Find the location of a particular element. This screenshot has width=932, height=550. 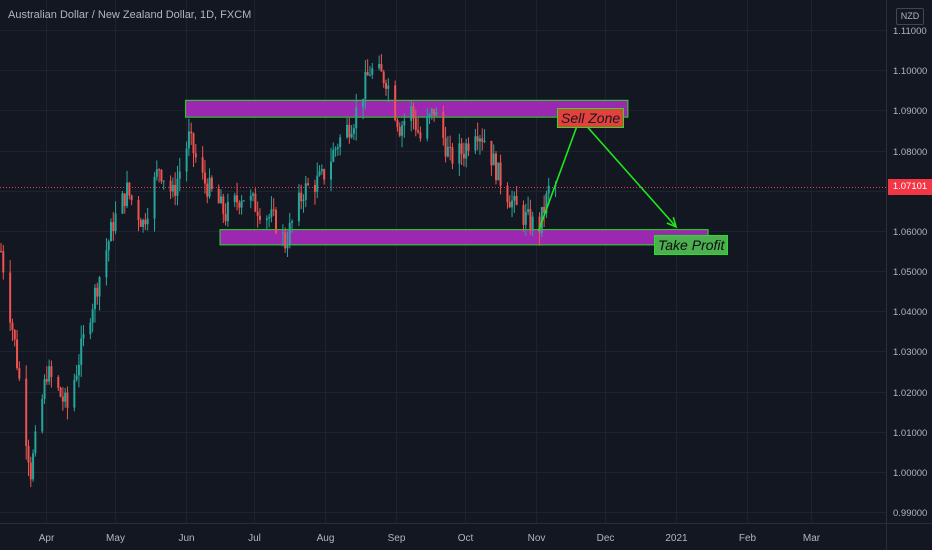

x-tick-label: Jul is located at coordinates (254, 538).